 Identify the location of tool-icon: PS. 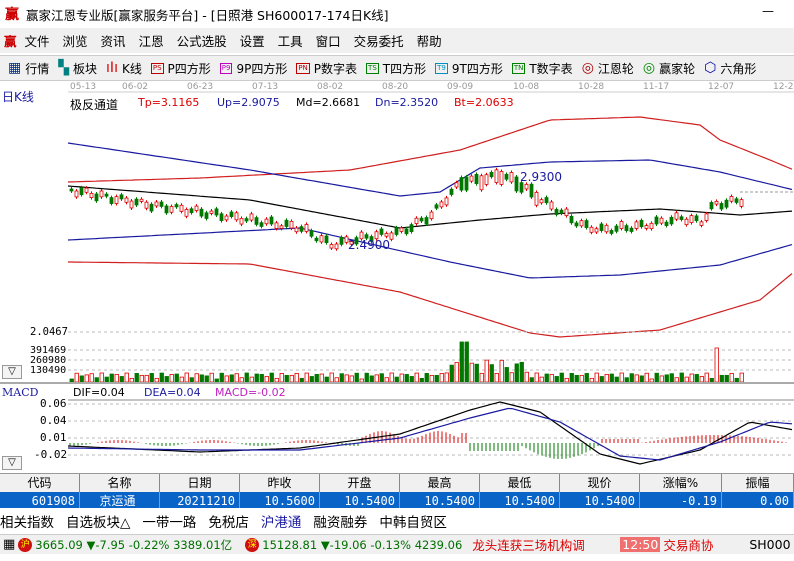
(157, 68).